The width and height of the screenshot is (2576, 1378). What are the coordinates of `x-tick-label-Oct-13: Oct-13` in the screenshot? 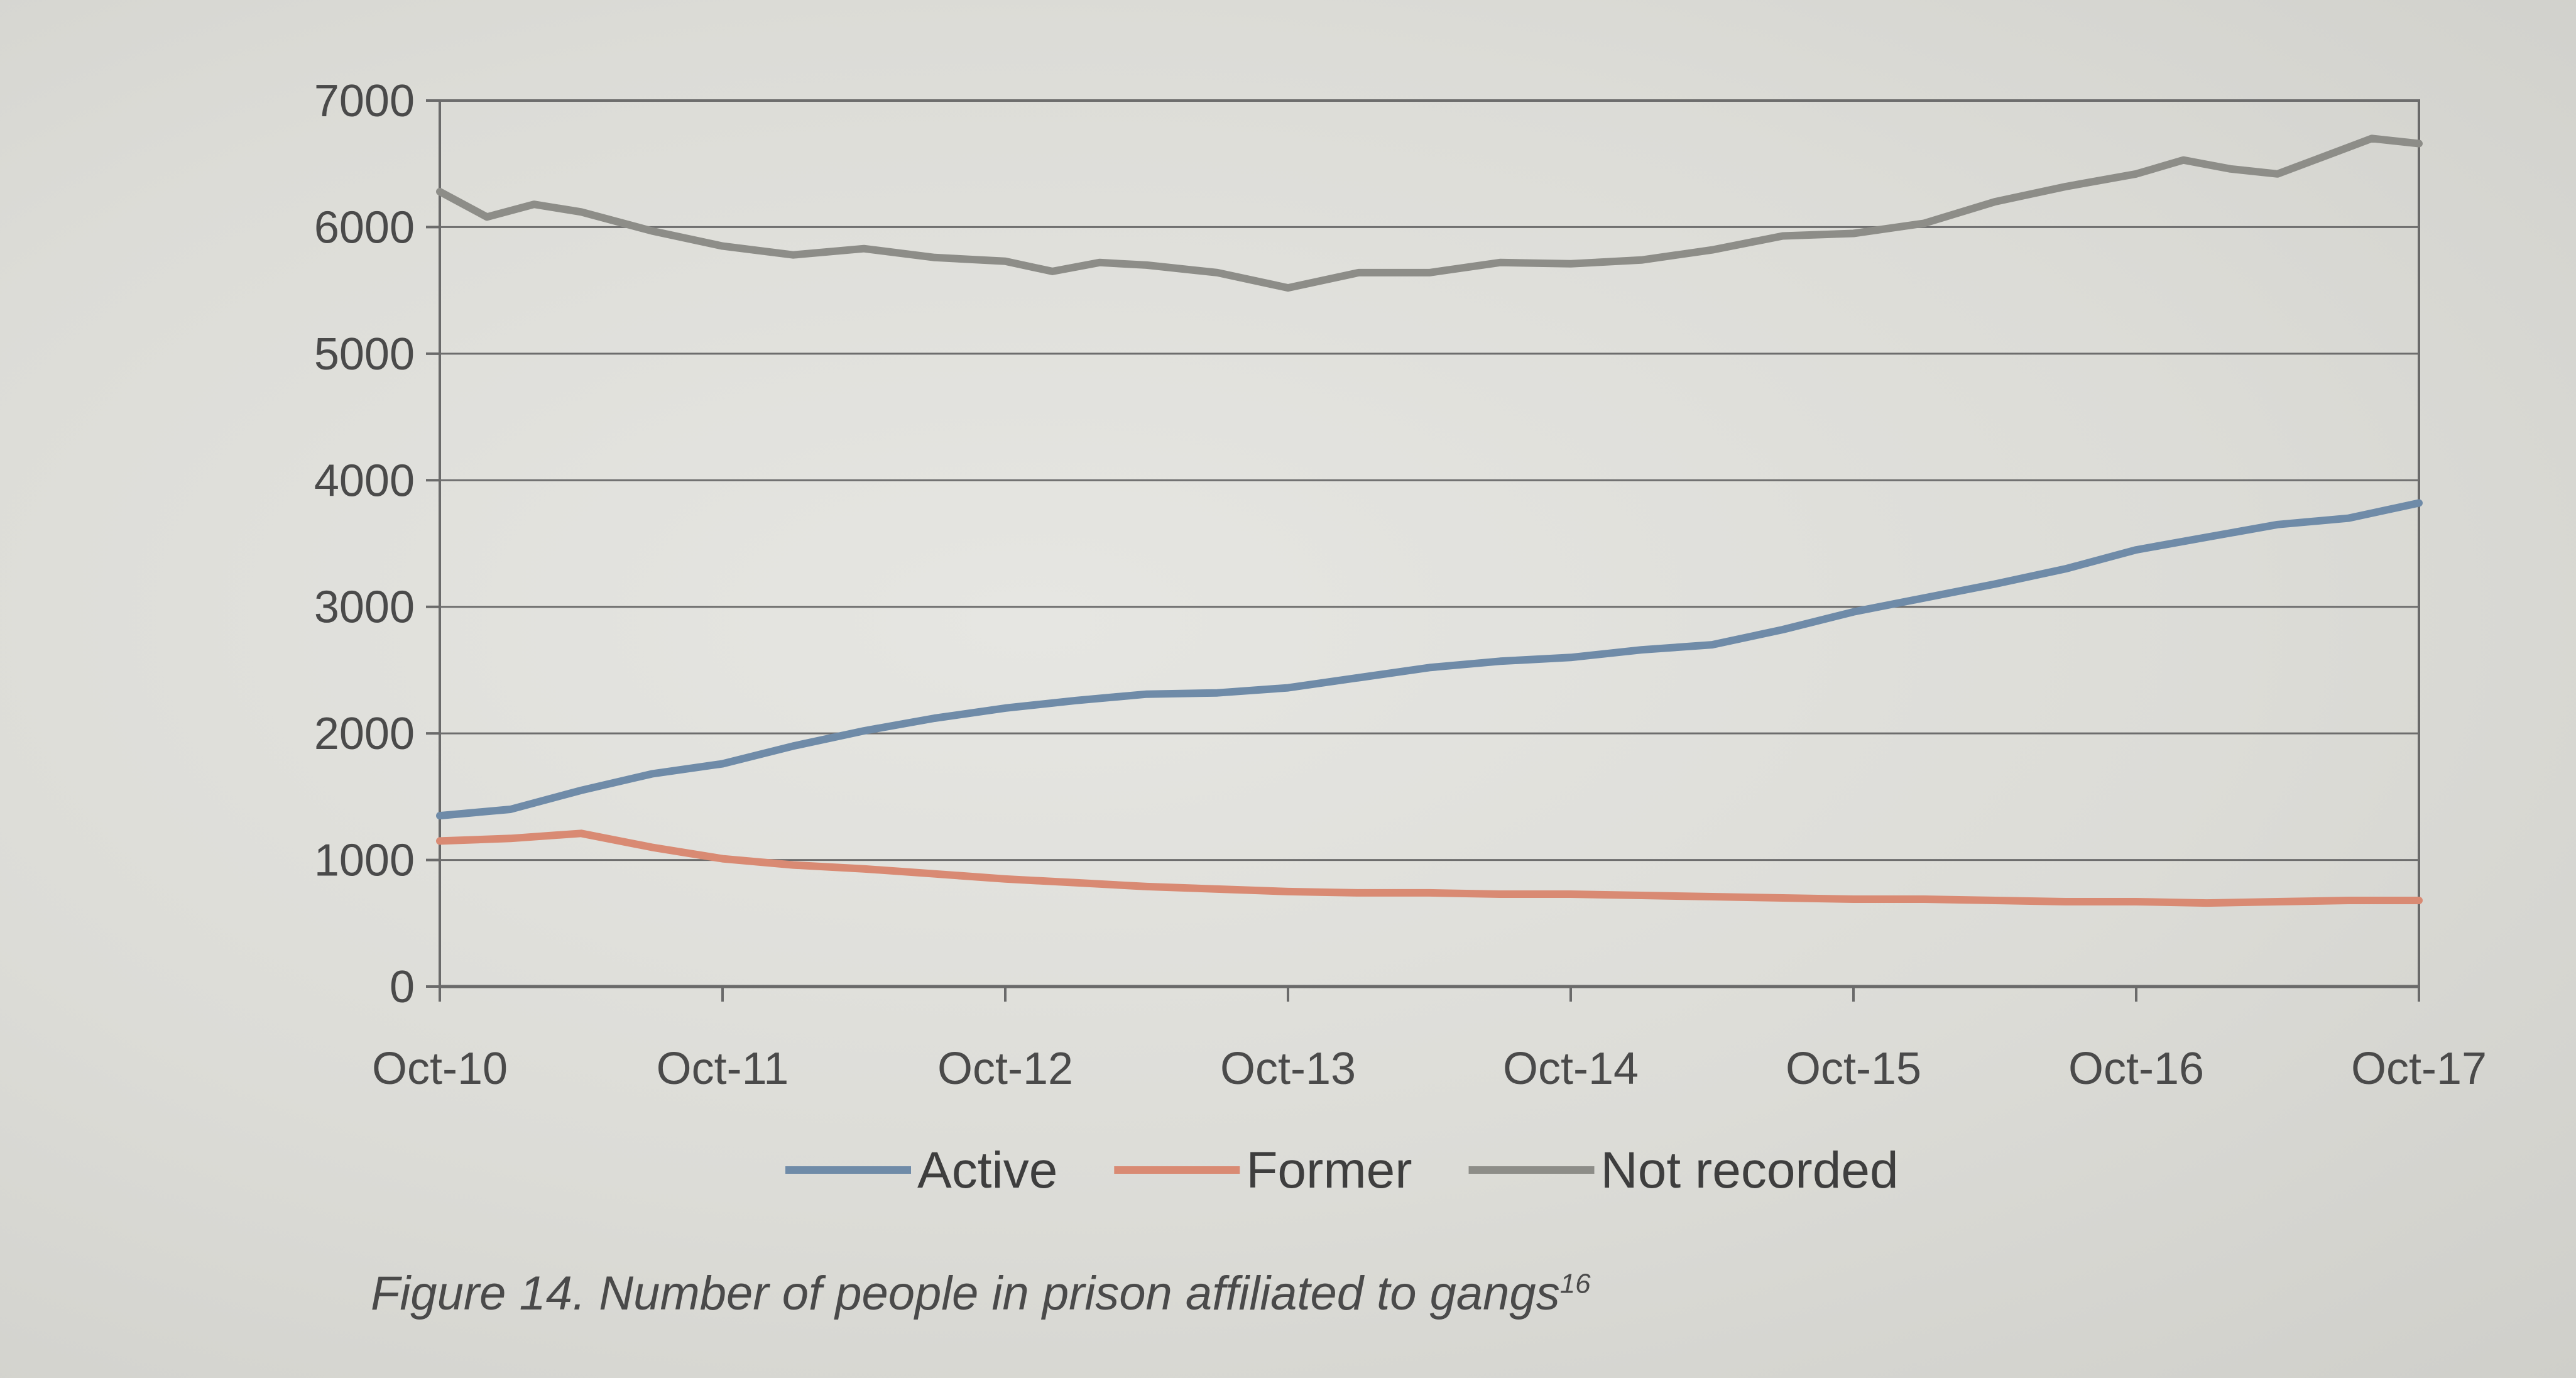 It's located at (1288, 1069).